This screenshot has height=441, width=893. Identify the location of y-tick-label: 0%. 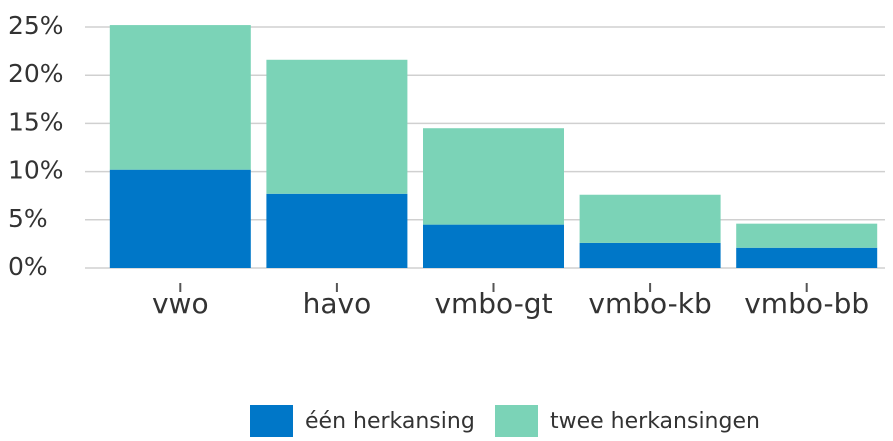
(28, 266).